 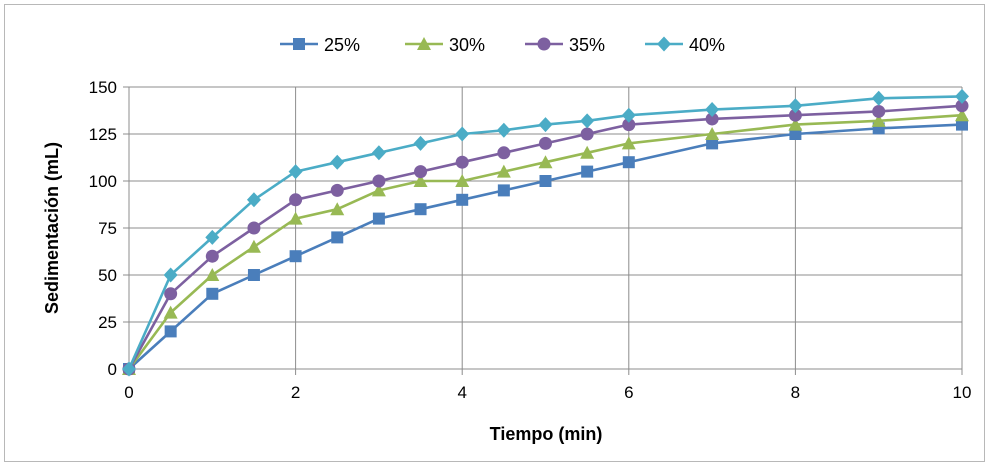 I want to click on y-tick-label: 25, so click(x=107, y=322).